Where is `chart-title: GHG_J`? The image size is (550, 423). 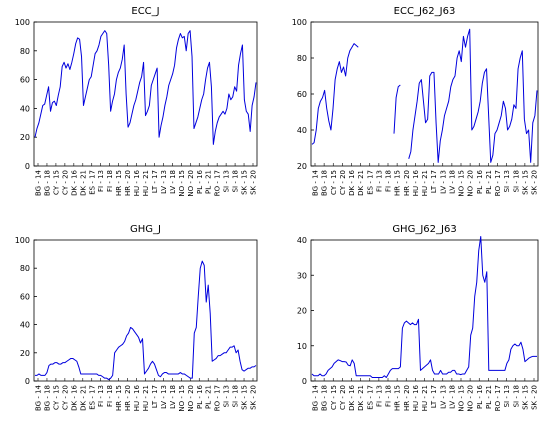 chart-title: GHG_J is located at coordinates (145, 229).